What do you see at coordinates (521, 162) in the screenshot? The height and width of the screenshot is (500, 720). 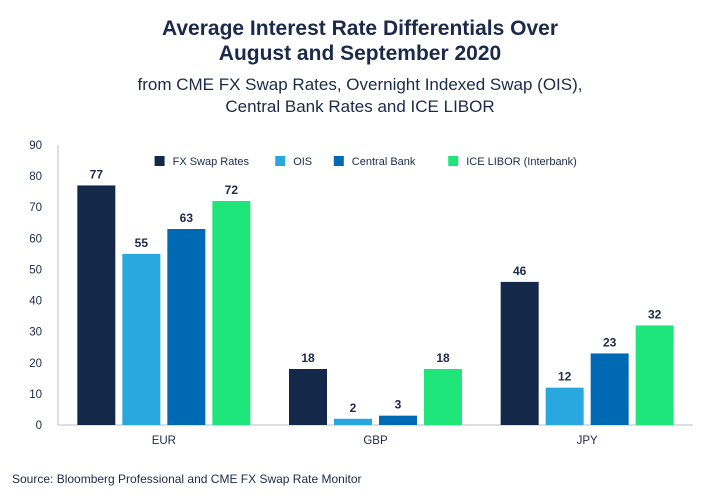 I see `legend-label: ICE LIBOR (Interbank)` at bounding box center [521, 162].